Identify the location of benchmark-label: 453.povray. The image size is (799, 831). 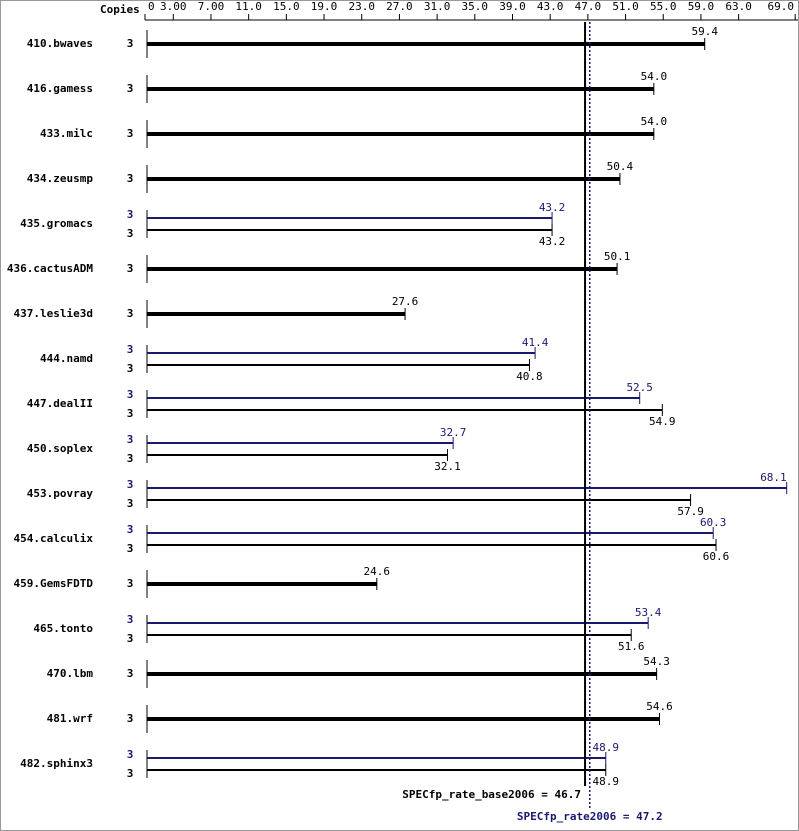
(60, 493).